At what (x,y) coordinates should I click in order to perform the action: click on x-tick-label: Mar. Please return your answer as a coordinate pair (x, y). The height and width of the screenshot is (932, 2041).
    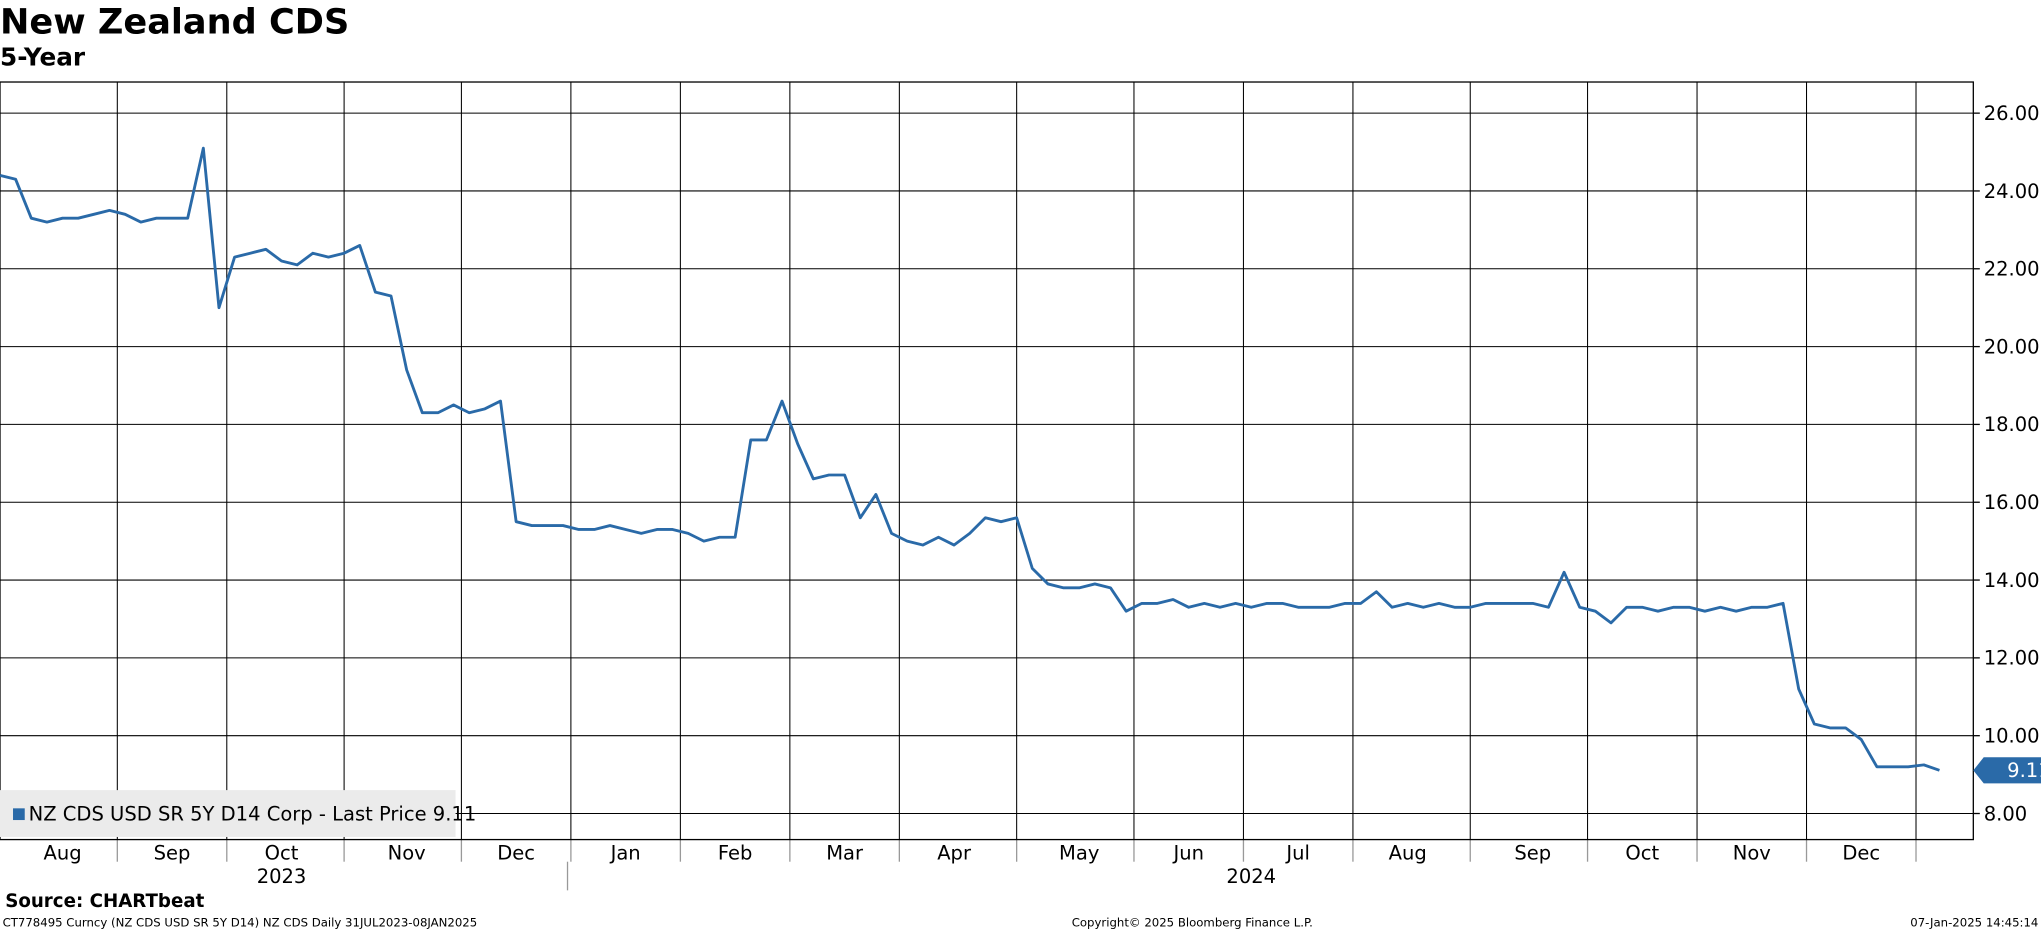
    Looking at the image, I should click on (845, 852).